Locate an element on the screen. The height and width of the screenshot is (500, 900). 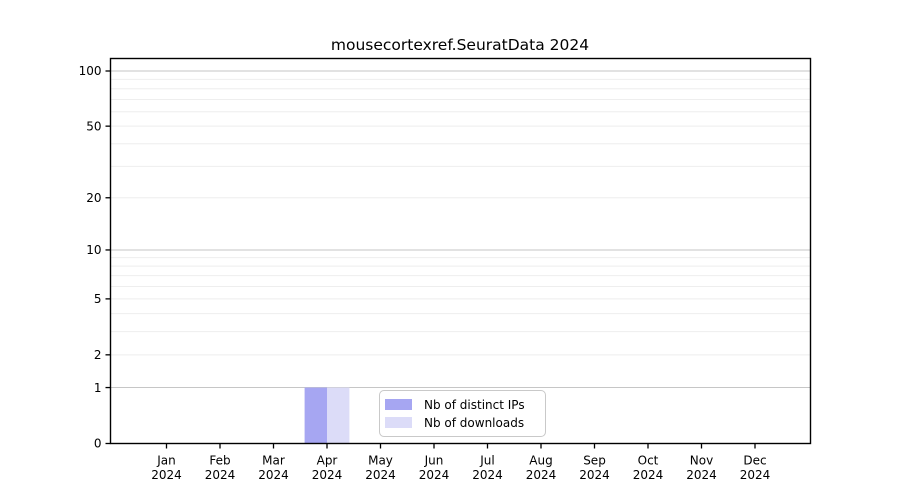
x-tick-label-month: Feb is located at coordinates (219, 461).